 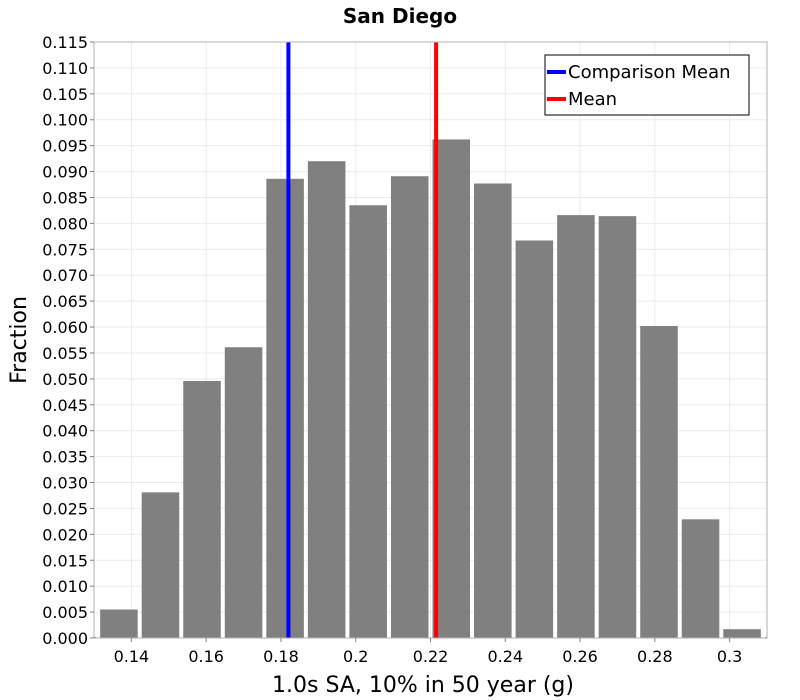 What do you see at coordinates (65, 197) in the screenshot?
I see `y-tick-label: 0.085` at bounding box center [65, 197].